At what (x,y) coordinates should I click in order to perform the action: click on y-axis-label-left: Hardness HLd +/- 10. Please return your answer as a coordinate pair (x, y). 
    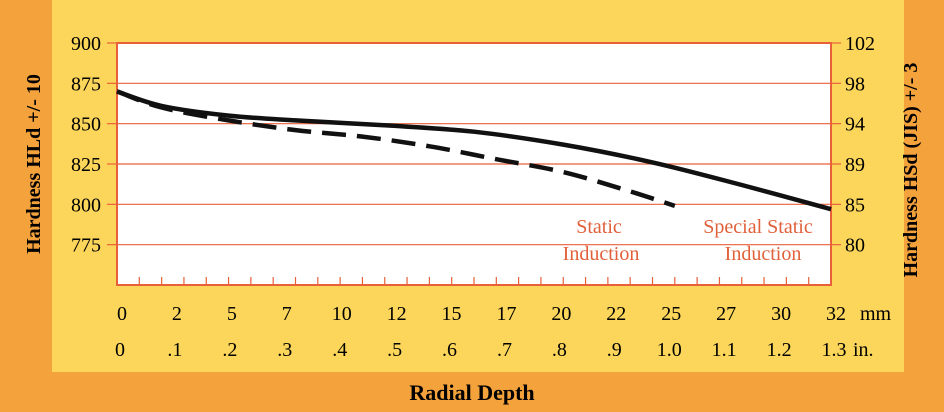
    Looking at the image, I should click on (34, 164).